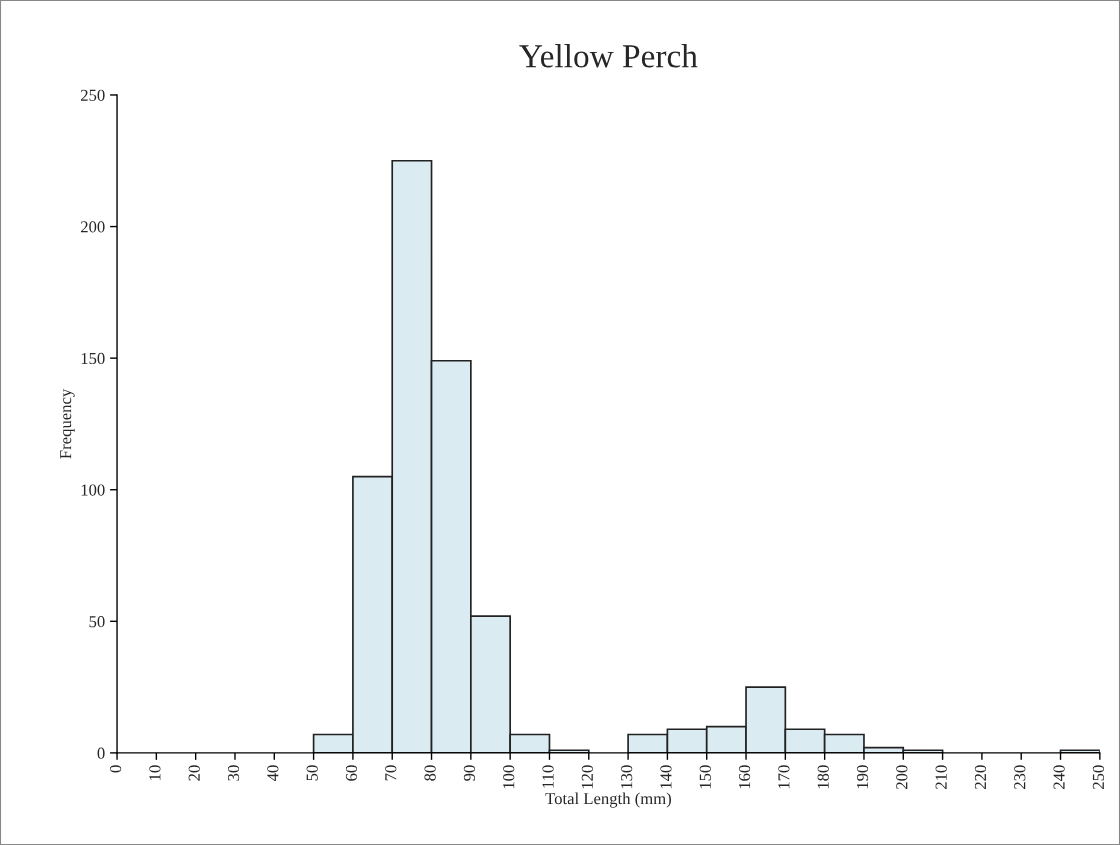 This screenshot has height=845, width=1120. I want to click on x-tick-label: 50, so click(312, 773).